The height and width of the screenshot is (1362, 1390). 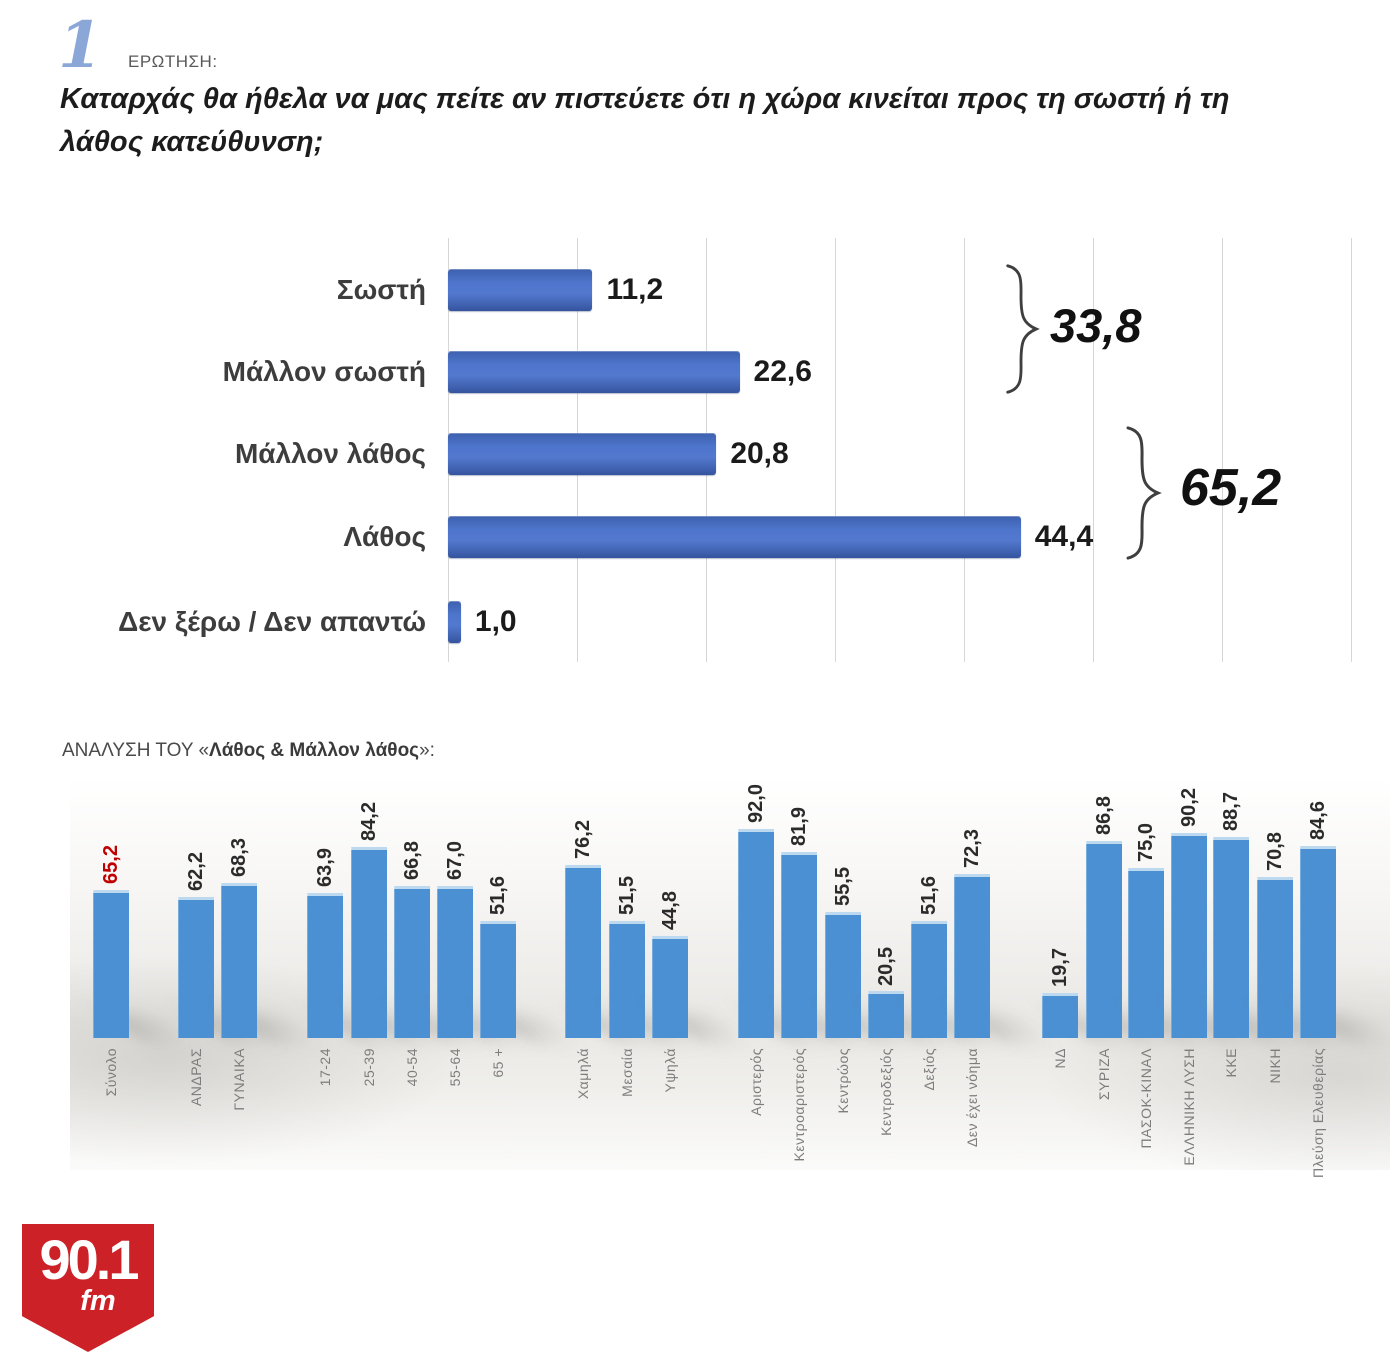 What do you see at coordinates (498, 1063) in the screenshot?
I see `category-label: 65 +` at bounding box center [498, 1063].